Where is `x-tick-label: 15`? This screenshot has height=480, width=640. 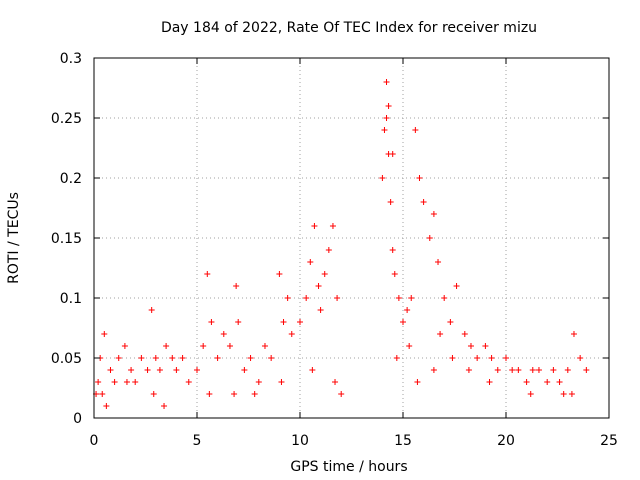
x-tick-label: 15 is located at coordinates (403, 441).